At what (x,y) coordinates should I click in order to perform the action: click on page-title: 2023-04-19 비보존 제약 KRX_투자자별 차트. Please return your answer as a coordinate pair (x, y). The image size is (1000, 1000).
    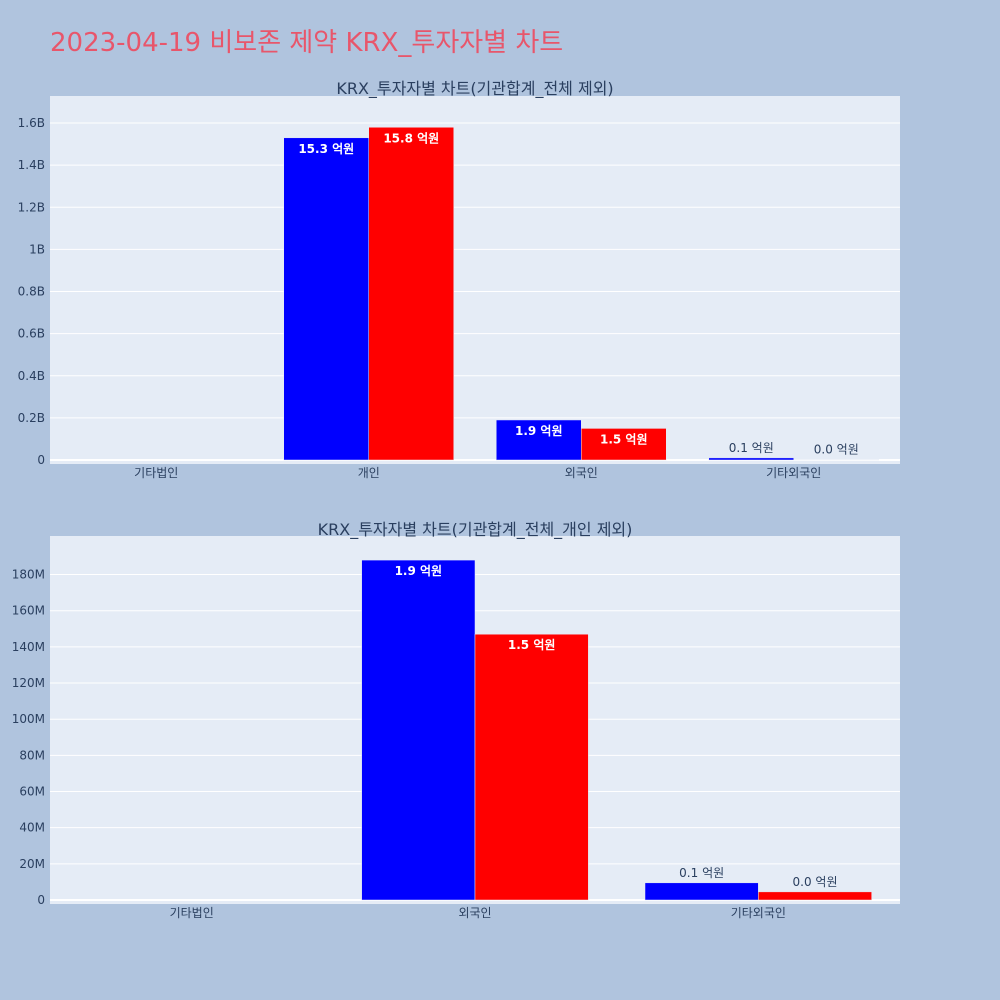
    Looking at the image, I should click on (307, 43).